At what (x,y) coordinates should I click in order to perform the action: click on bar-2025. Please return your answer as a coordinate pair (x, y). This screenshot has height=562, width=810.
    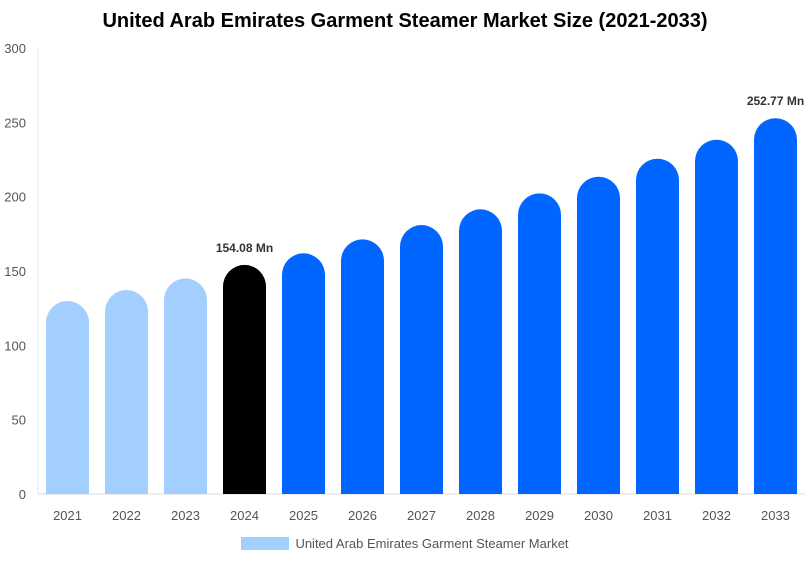
    Looking at the image, I should click on (303, 373).